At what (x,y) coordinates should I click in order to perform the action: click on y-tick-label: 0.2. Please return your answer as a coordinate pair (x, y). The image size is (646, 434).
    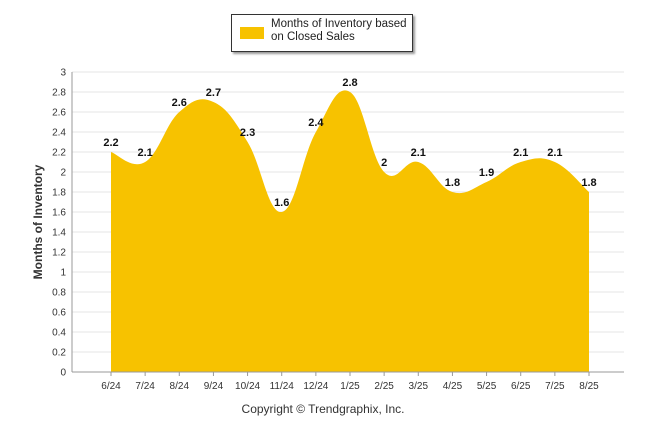
    Looking at the image, I should click on (59, 353).